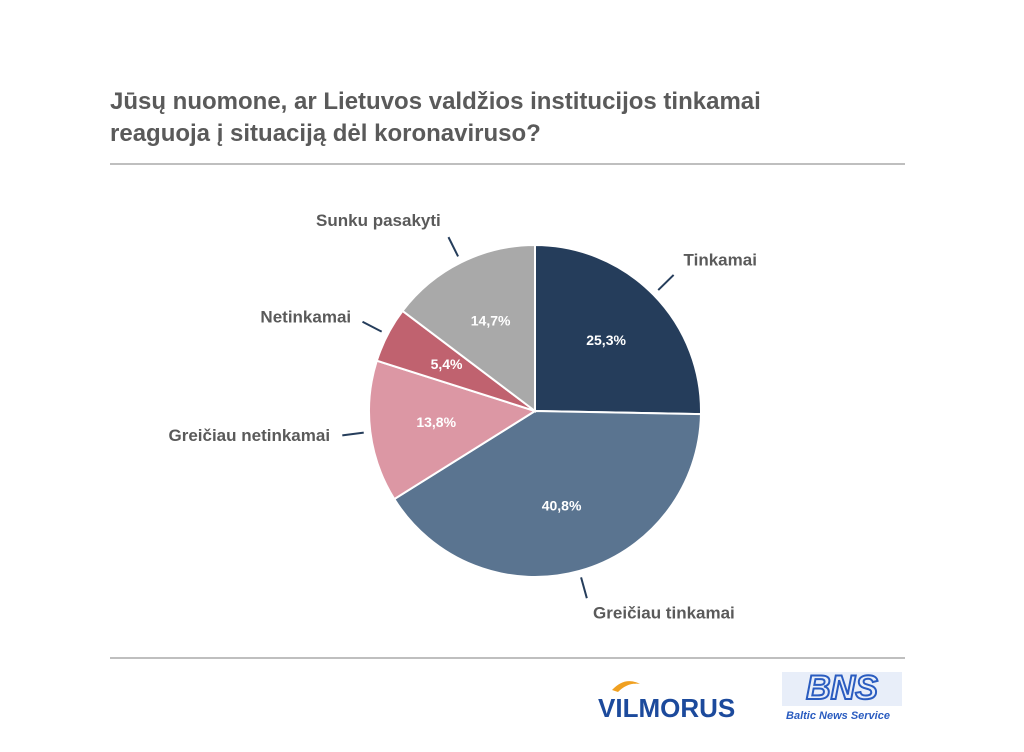 The width and height of the screenshot is (1024, 752). I want to click on logo-box, so click(842, 689).